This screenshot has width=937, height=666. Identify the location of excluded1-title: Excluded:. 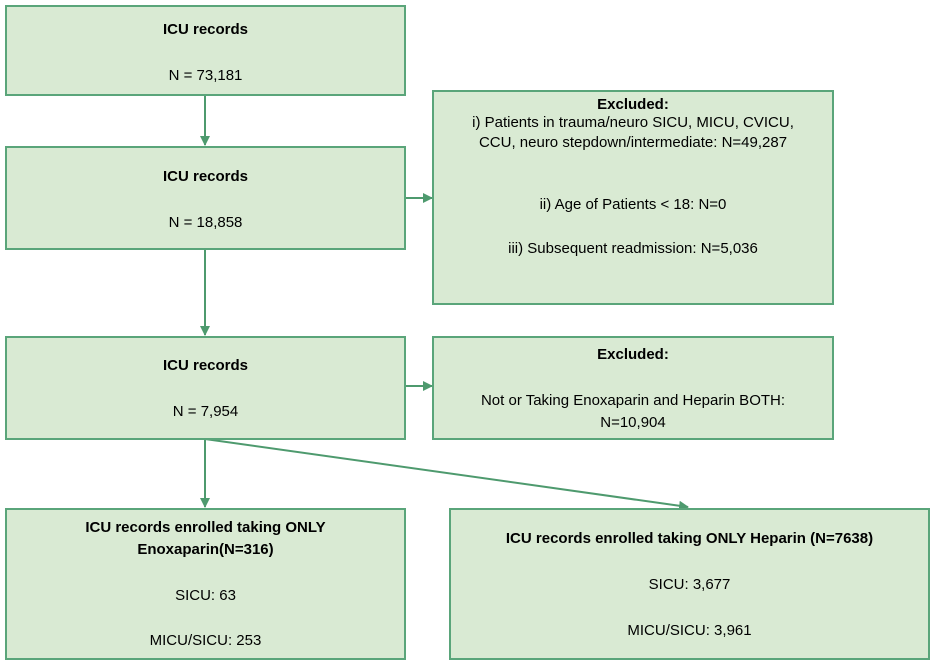
(633, 104).